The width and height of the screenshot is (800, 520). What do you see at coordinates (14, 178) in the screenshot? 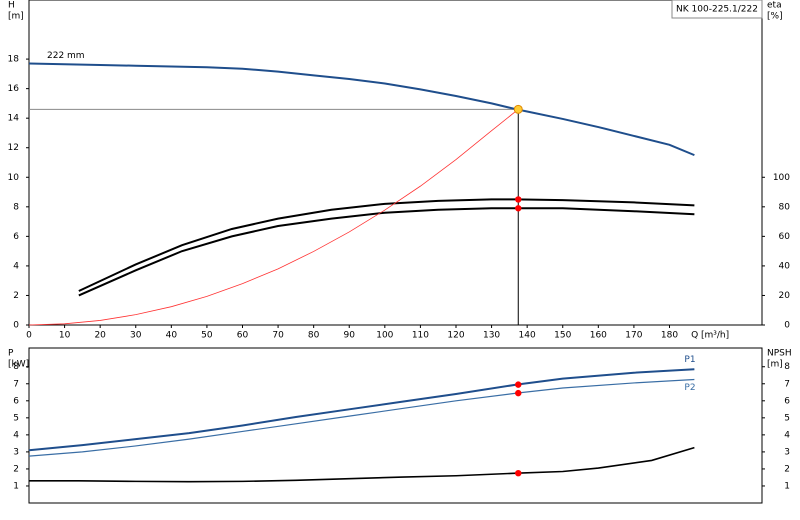
I see `y-tick-label: 10` at bounding box center [14, 178].